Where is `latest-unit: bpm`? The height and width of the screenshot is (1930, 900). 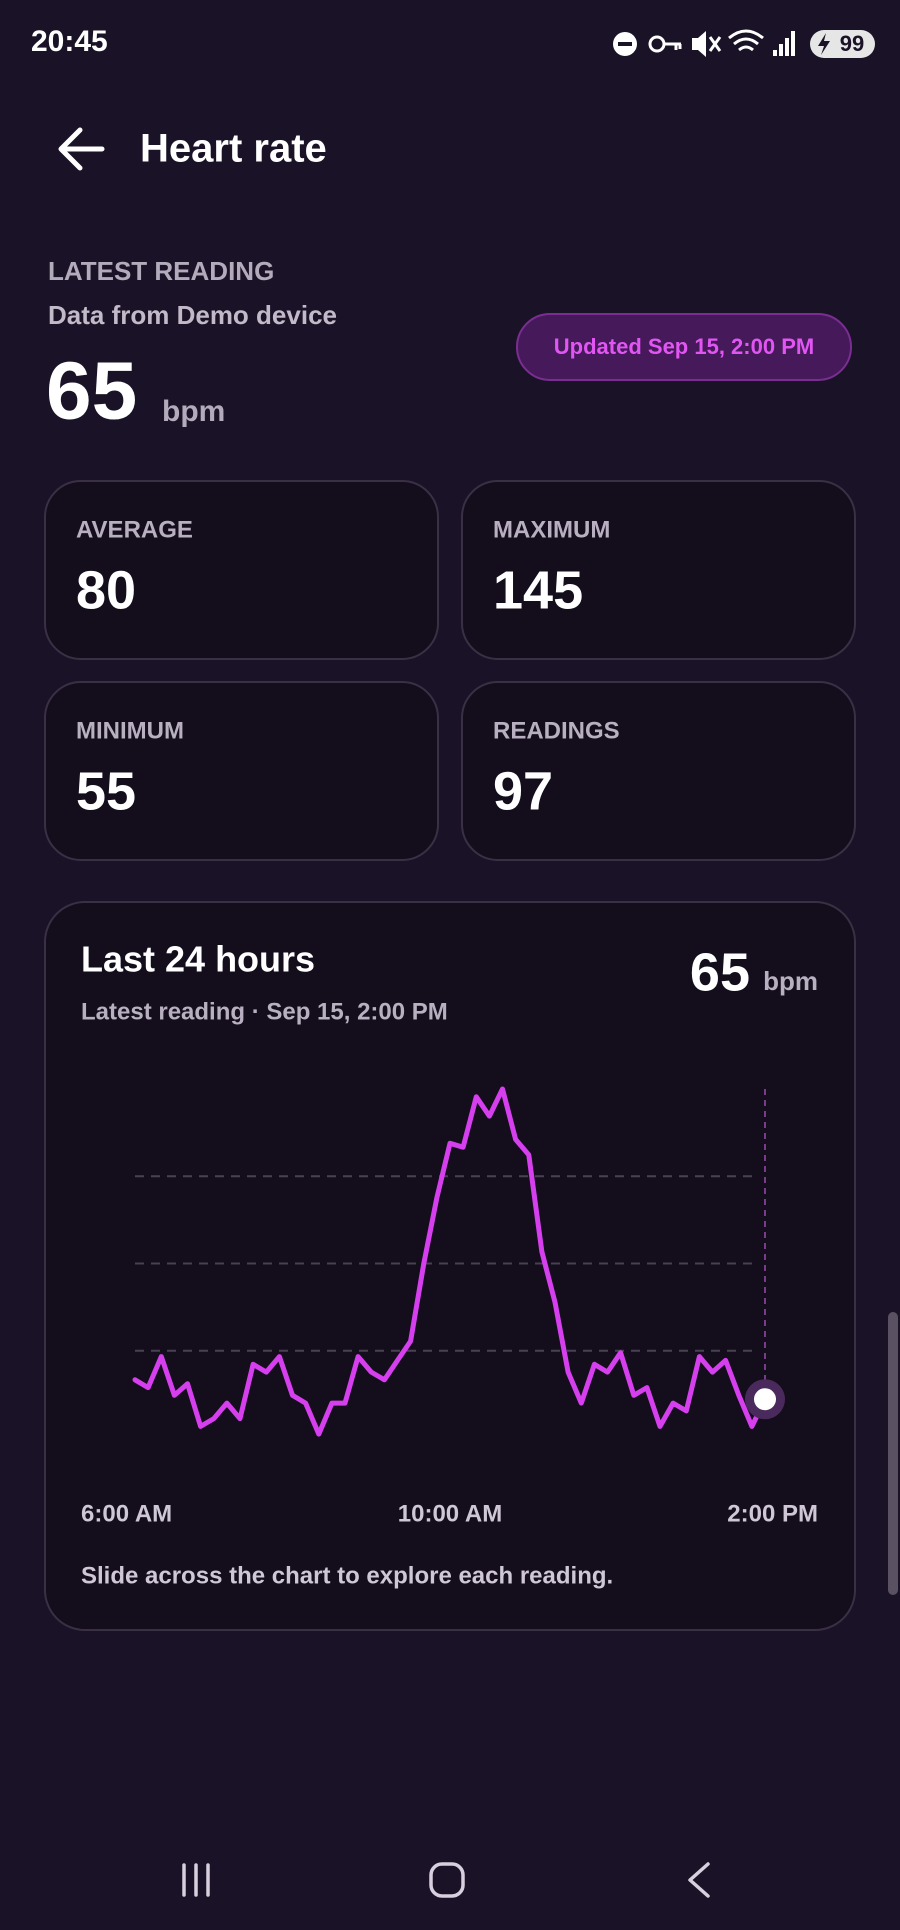
latest-unit: bpm is located at coordinates (193, 411).